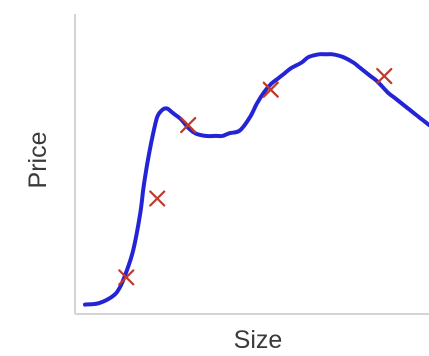 Image resolution: width=429 pixels, height=356 pixels. Describe the element at coordinates (38, 160) in the screenshot. I see `y-axis-label: Price` at that location.